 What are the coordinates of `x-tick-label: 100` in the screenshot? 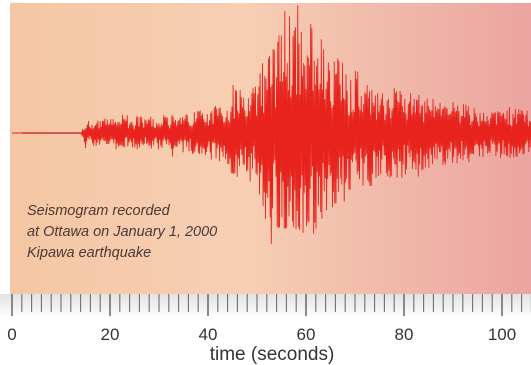 It's located at (502, 334).